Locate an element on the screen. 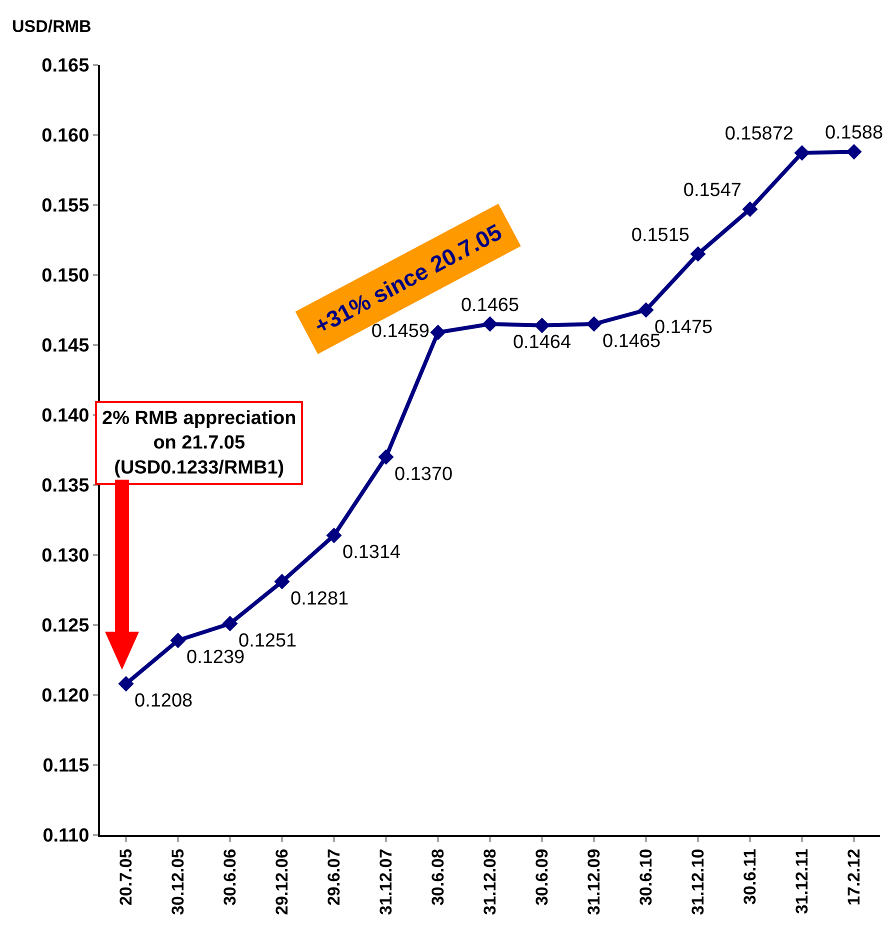 The height and width of the screenshot is (949, 893). x-tick-label: 30.6.10 is located at coordinates (646, 877).